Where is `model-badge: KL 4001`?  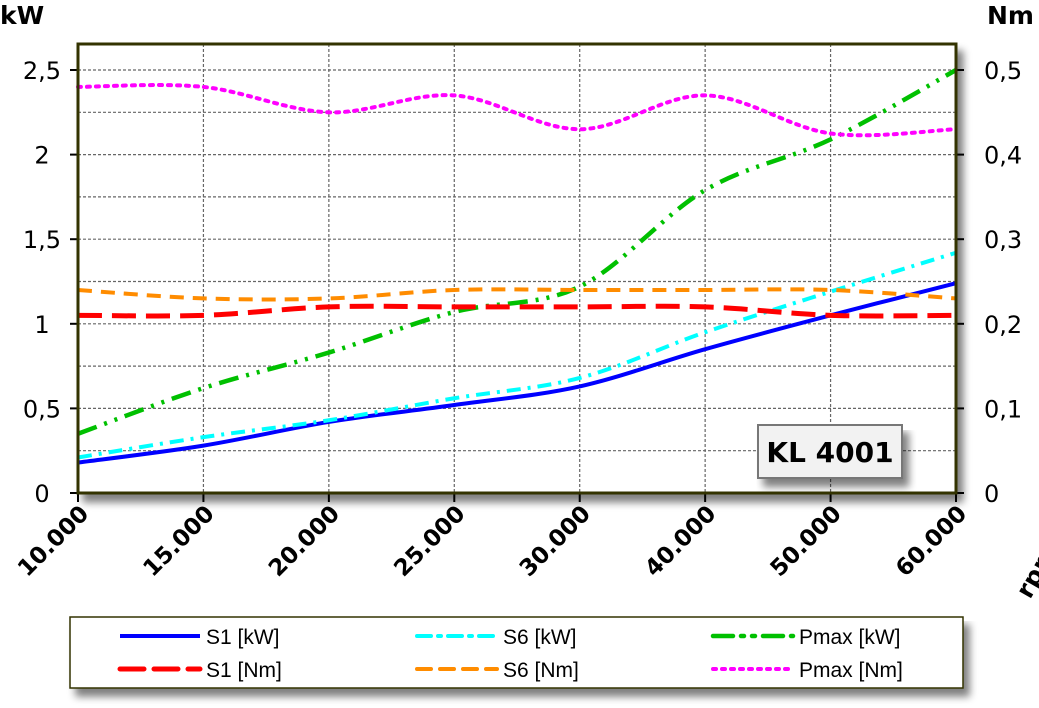 model-badge: KL 4001 is located at coordinates (830, 451).